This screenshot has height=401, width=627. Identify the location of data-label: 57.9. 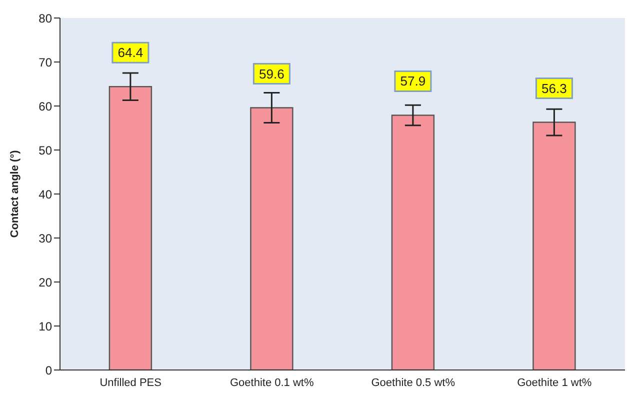
(413, 81).